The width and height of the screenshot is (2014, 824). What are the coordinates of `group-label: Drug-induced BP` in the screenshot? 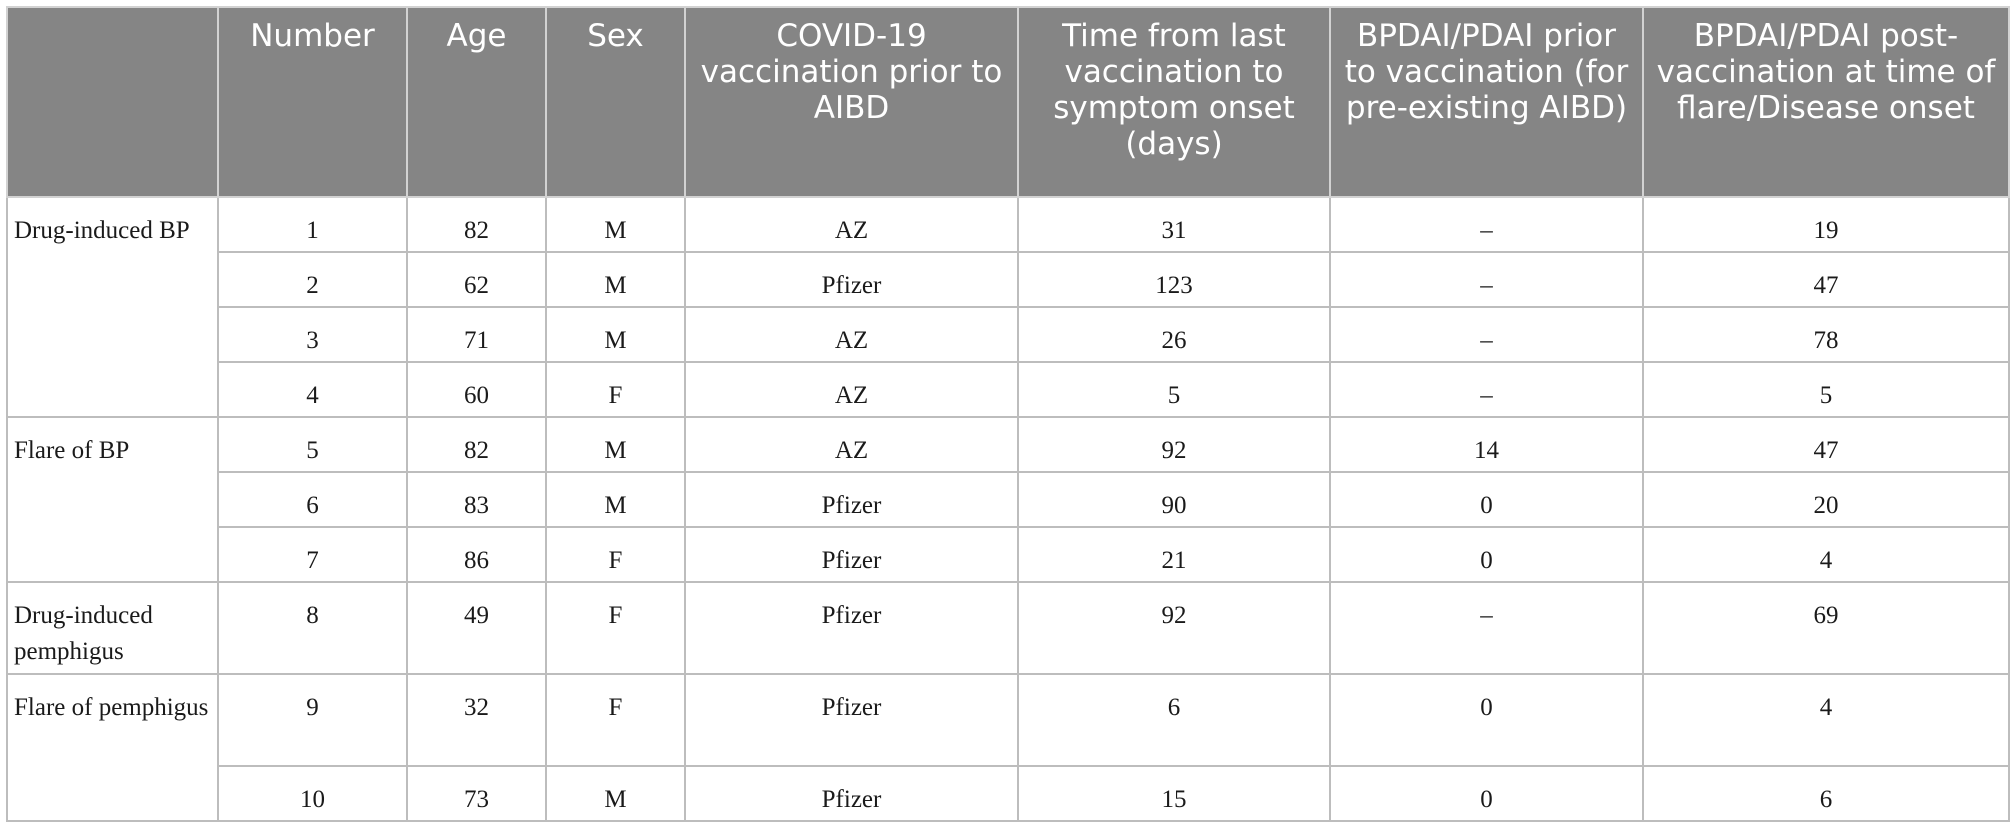 It's located at (112, 307).